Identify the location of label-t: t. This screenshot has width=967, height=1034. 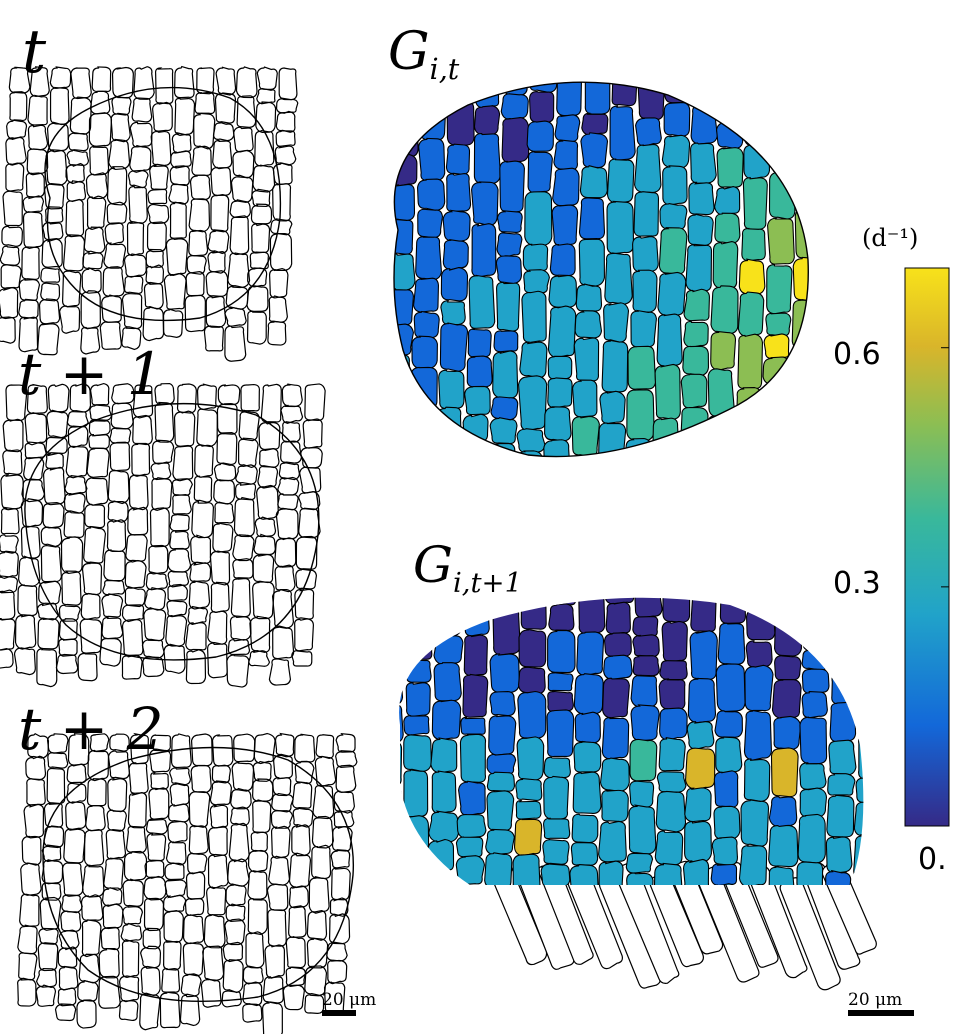
(34, 52).